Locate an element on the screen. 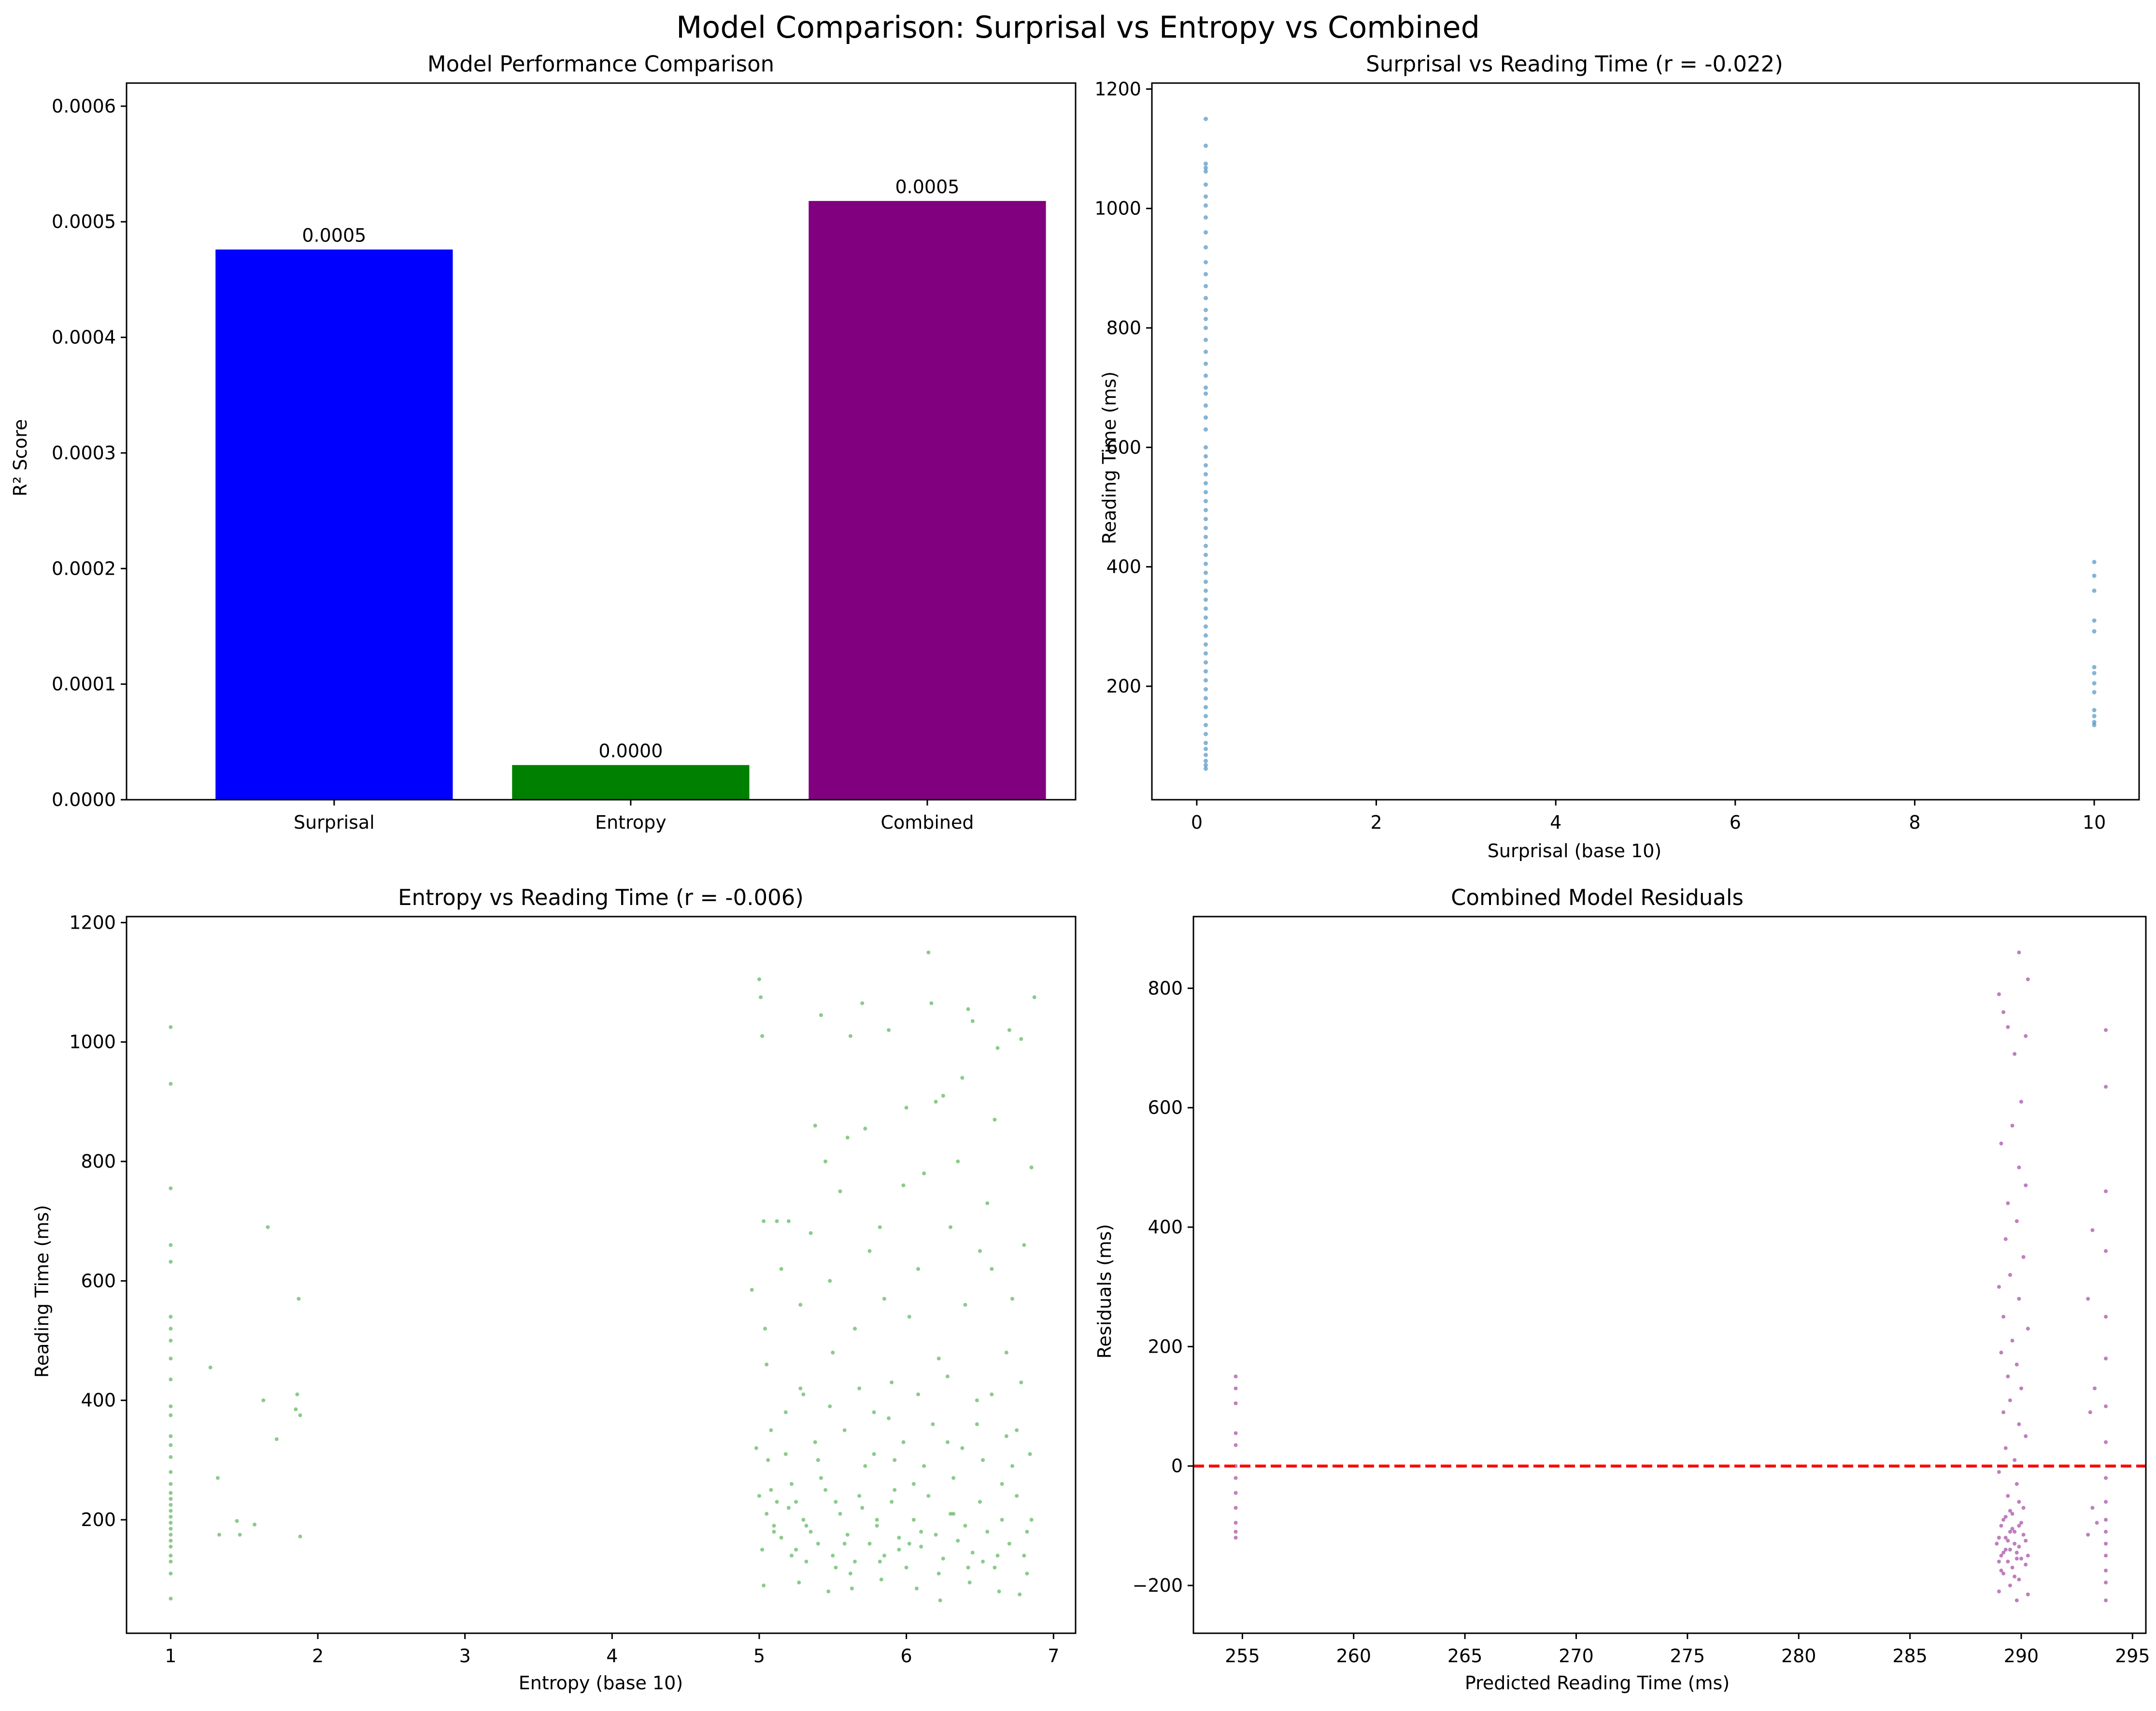 The width and height of the screenshot is (2156, 1711). y-tick-label: 0.0005 is located at coordinates (84, 221).